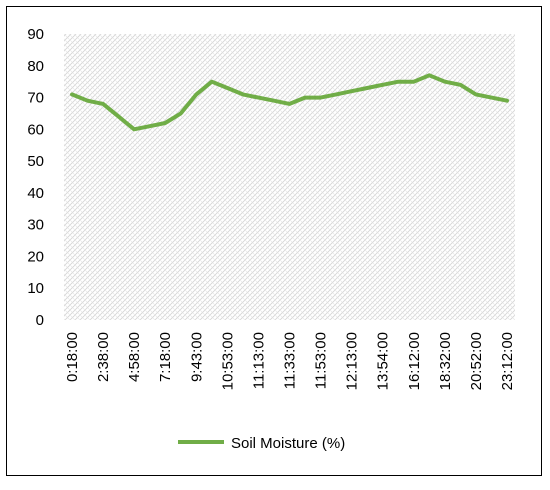 The width and height of the screenshot is (550, 490). What do you see at coordinates (414, 361) in the screenshot?
I see `x-tick-label: 16:12:00` at bounding box center [414, 361].